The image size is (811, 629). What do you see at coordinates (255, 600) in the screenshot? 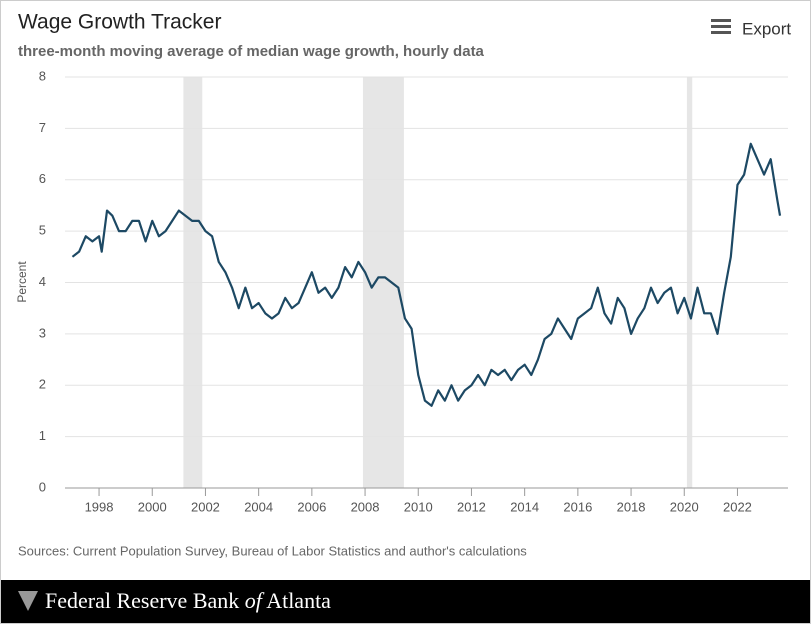
I see `footer-name: of` at bounding box center [255, 600].